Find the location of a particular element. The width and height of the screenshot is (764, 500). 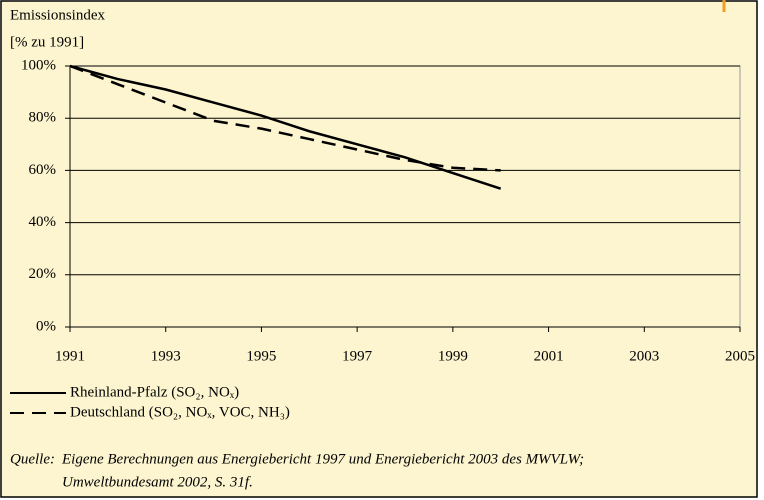

y-tick-label: 20% is located at coordinates (43, 274).